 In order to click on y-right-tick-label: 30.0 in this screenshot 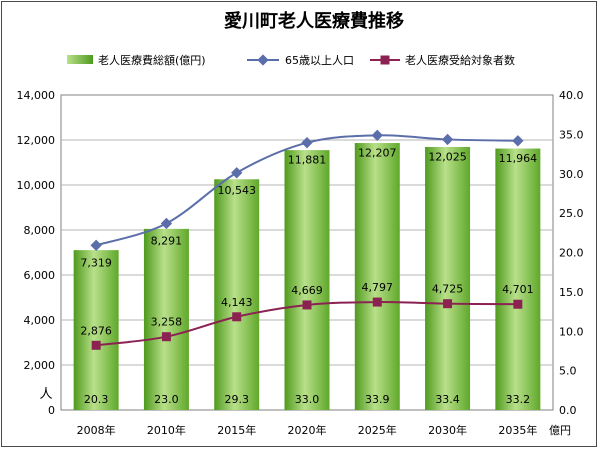, I will do `click(571, 174)`.